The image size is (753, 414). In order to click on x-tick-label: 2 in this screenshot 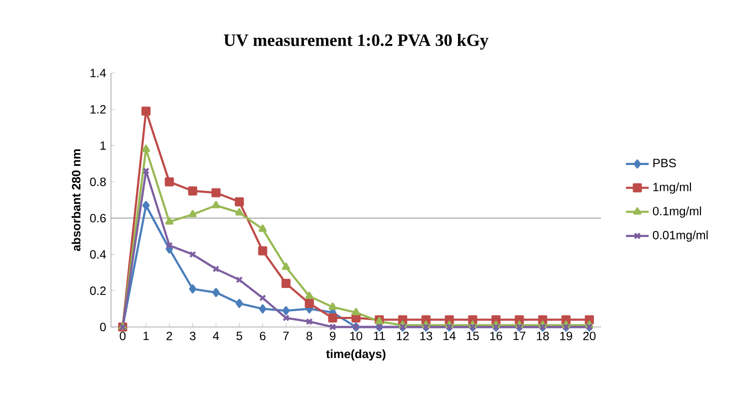, I will do `click(169, 336)`.